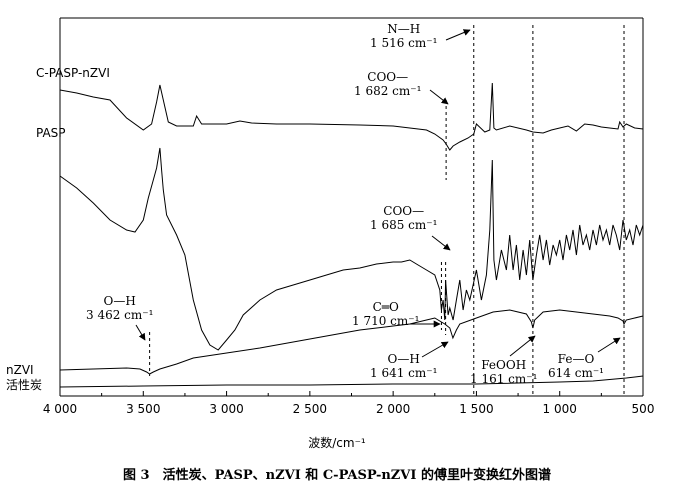  I want to click on series-label-c-pasp-nzvi: C-PASP-nZVI, so click(73, 73).